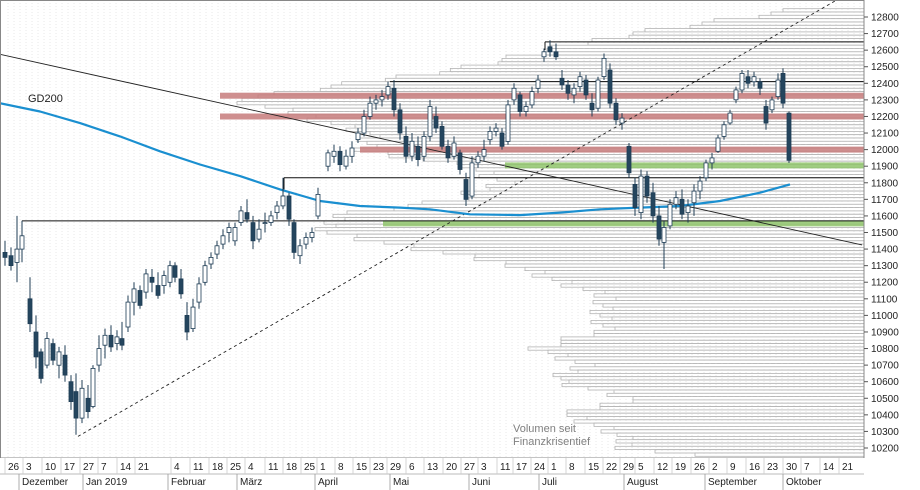  Describe the element at coordinates (885, 415) in the screenshot. I see `y-tick-label: 10400` at that location.